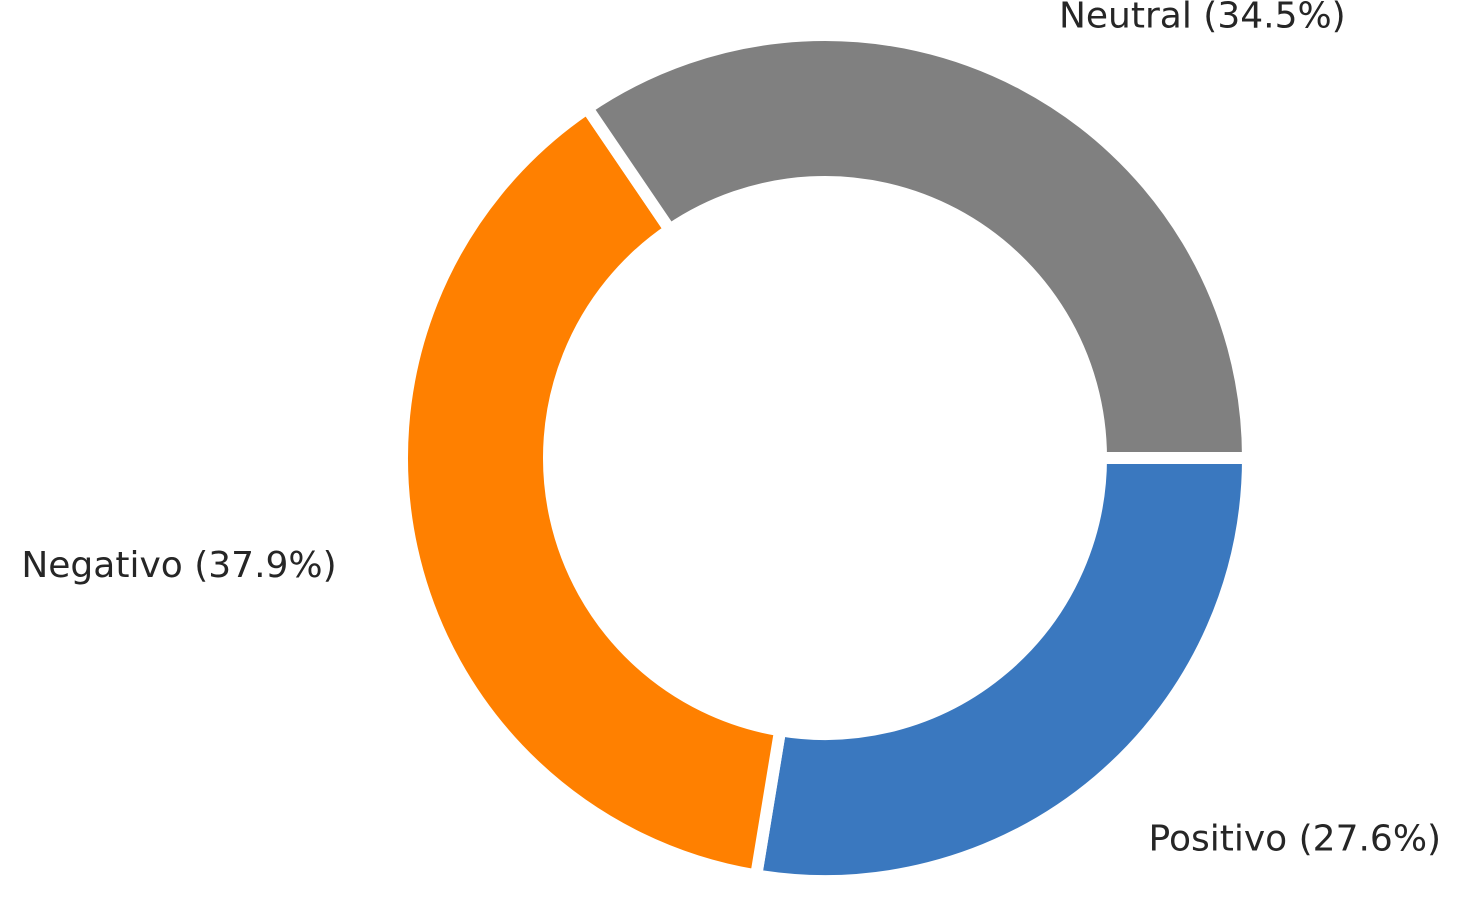  What do you see at coordinates (1295, 839) in the screenshot?
I see `slice-label-positivo: Positivo (27.6%)` at bounding box center [1295, 839].